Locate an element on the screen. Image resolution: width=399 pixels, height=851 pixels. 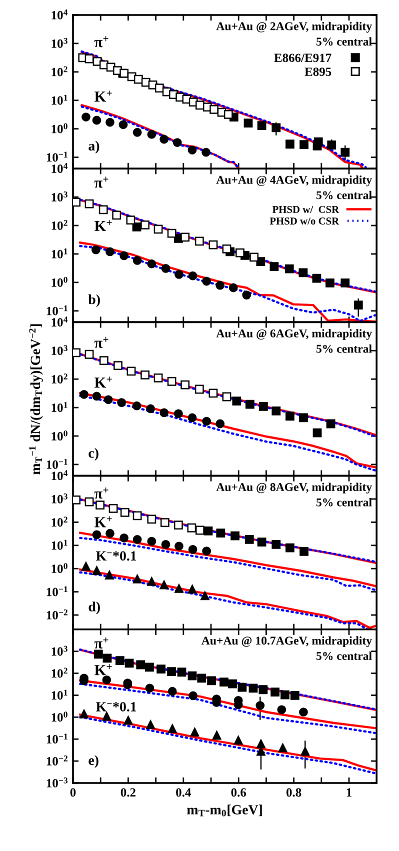
y-tick-label: 10$^{−2}$ is located at coordinates (57, 614).